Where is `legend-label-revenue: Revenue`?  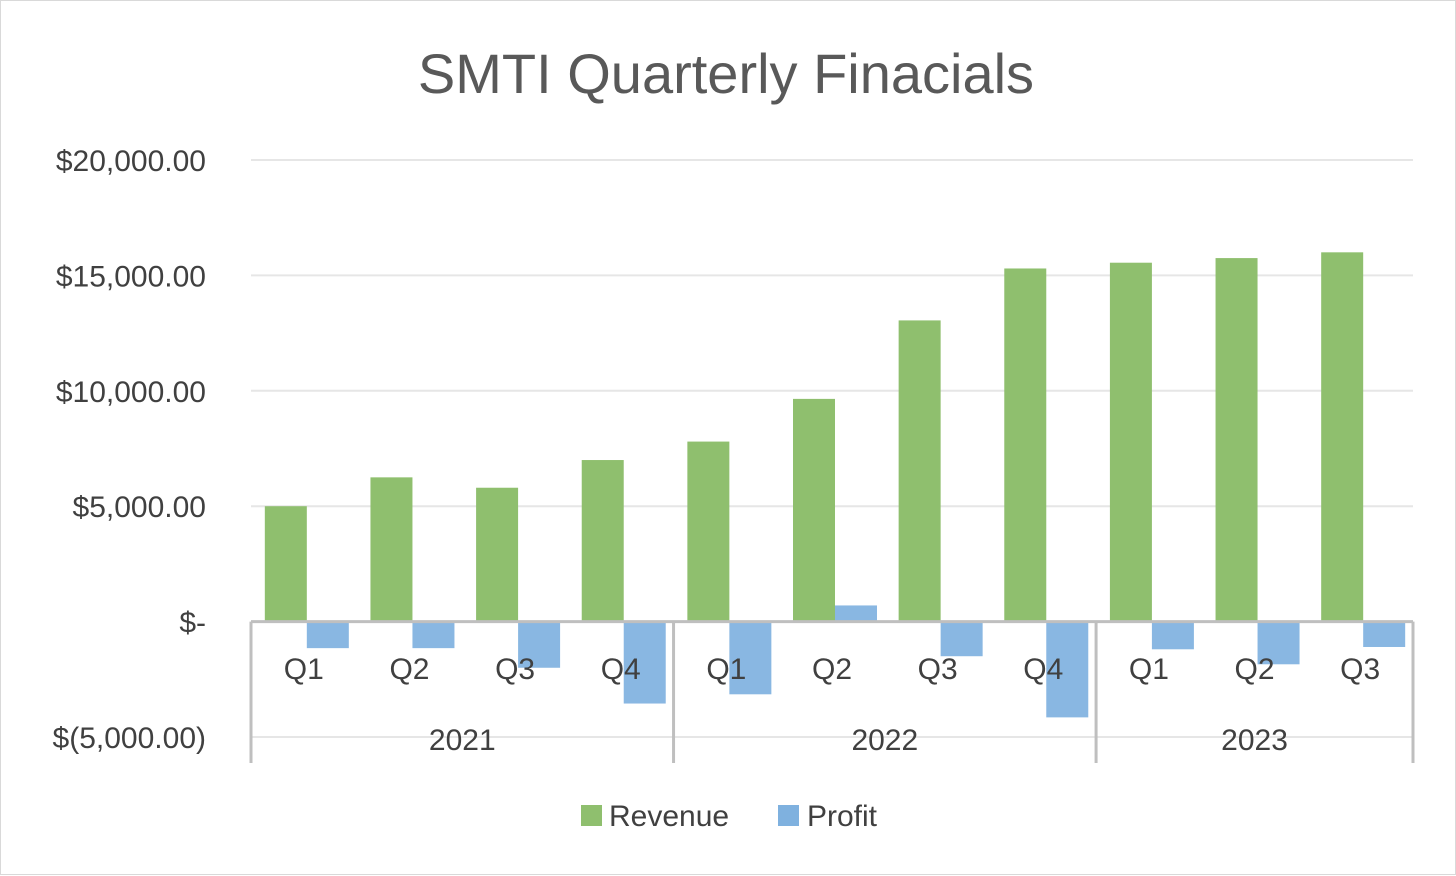
legend-label-revenue: Revenue is located at coordinates (669, 816).